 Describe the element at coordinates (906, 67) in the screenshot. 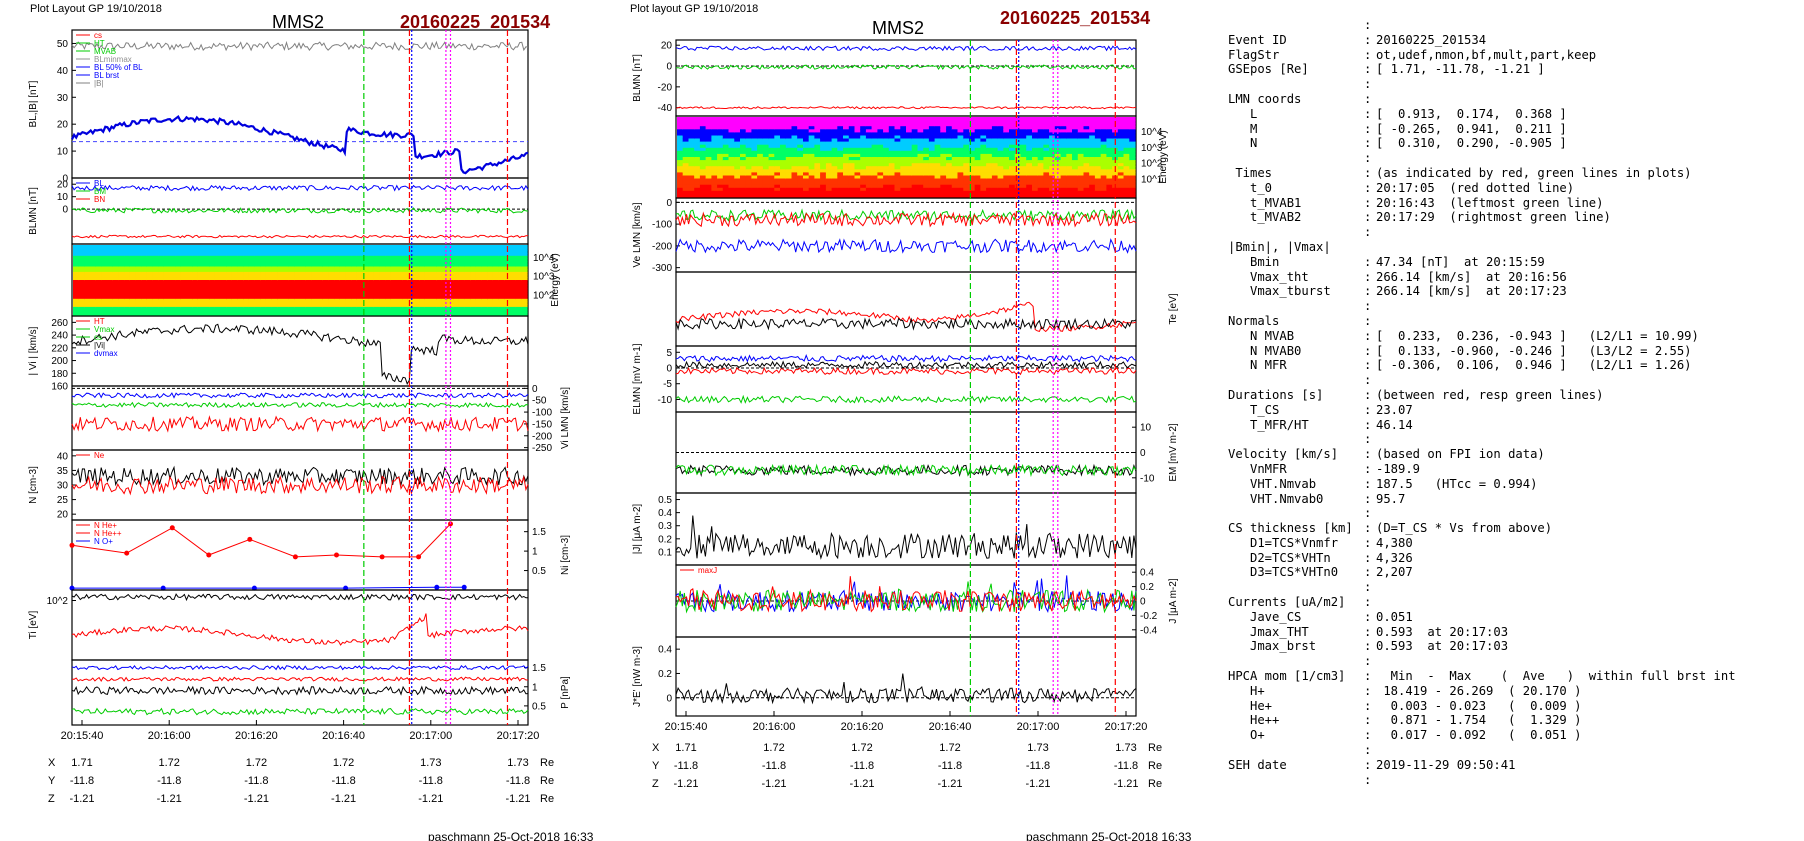

I see `series-line` at that location.